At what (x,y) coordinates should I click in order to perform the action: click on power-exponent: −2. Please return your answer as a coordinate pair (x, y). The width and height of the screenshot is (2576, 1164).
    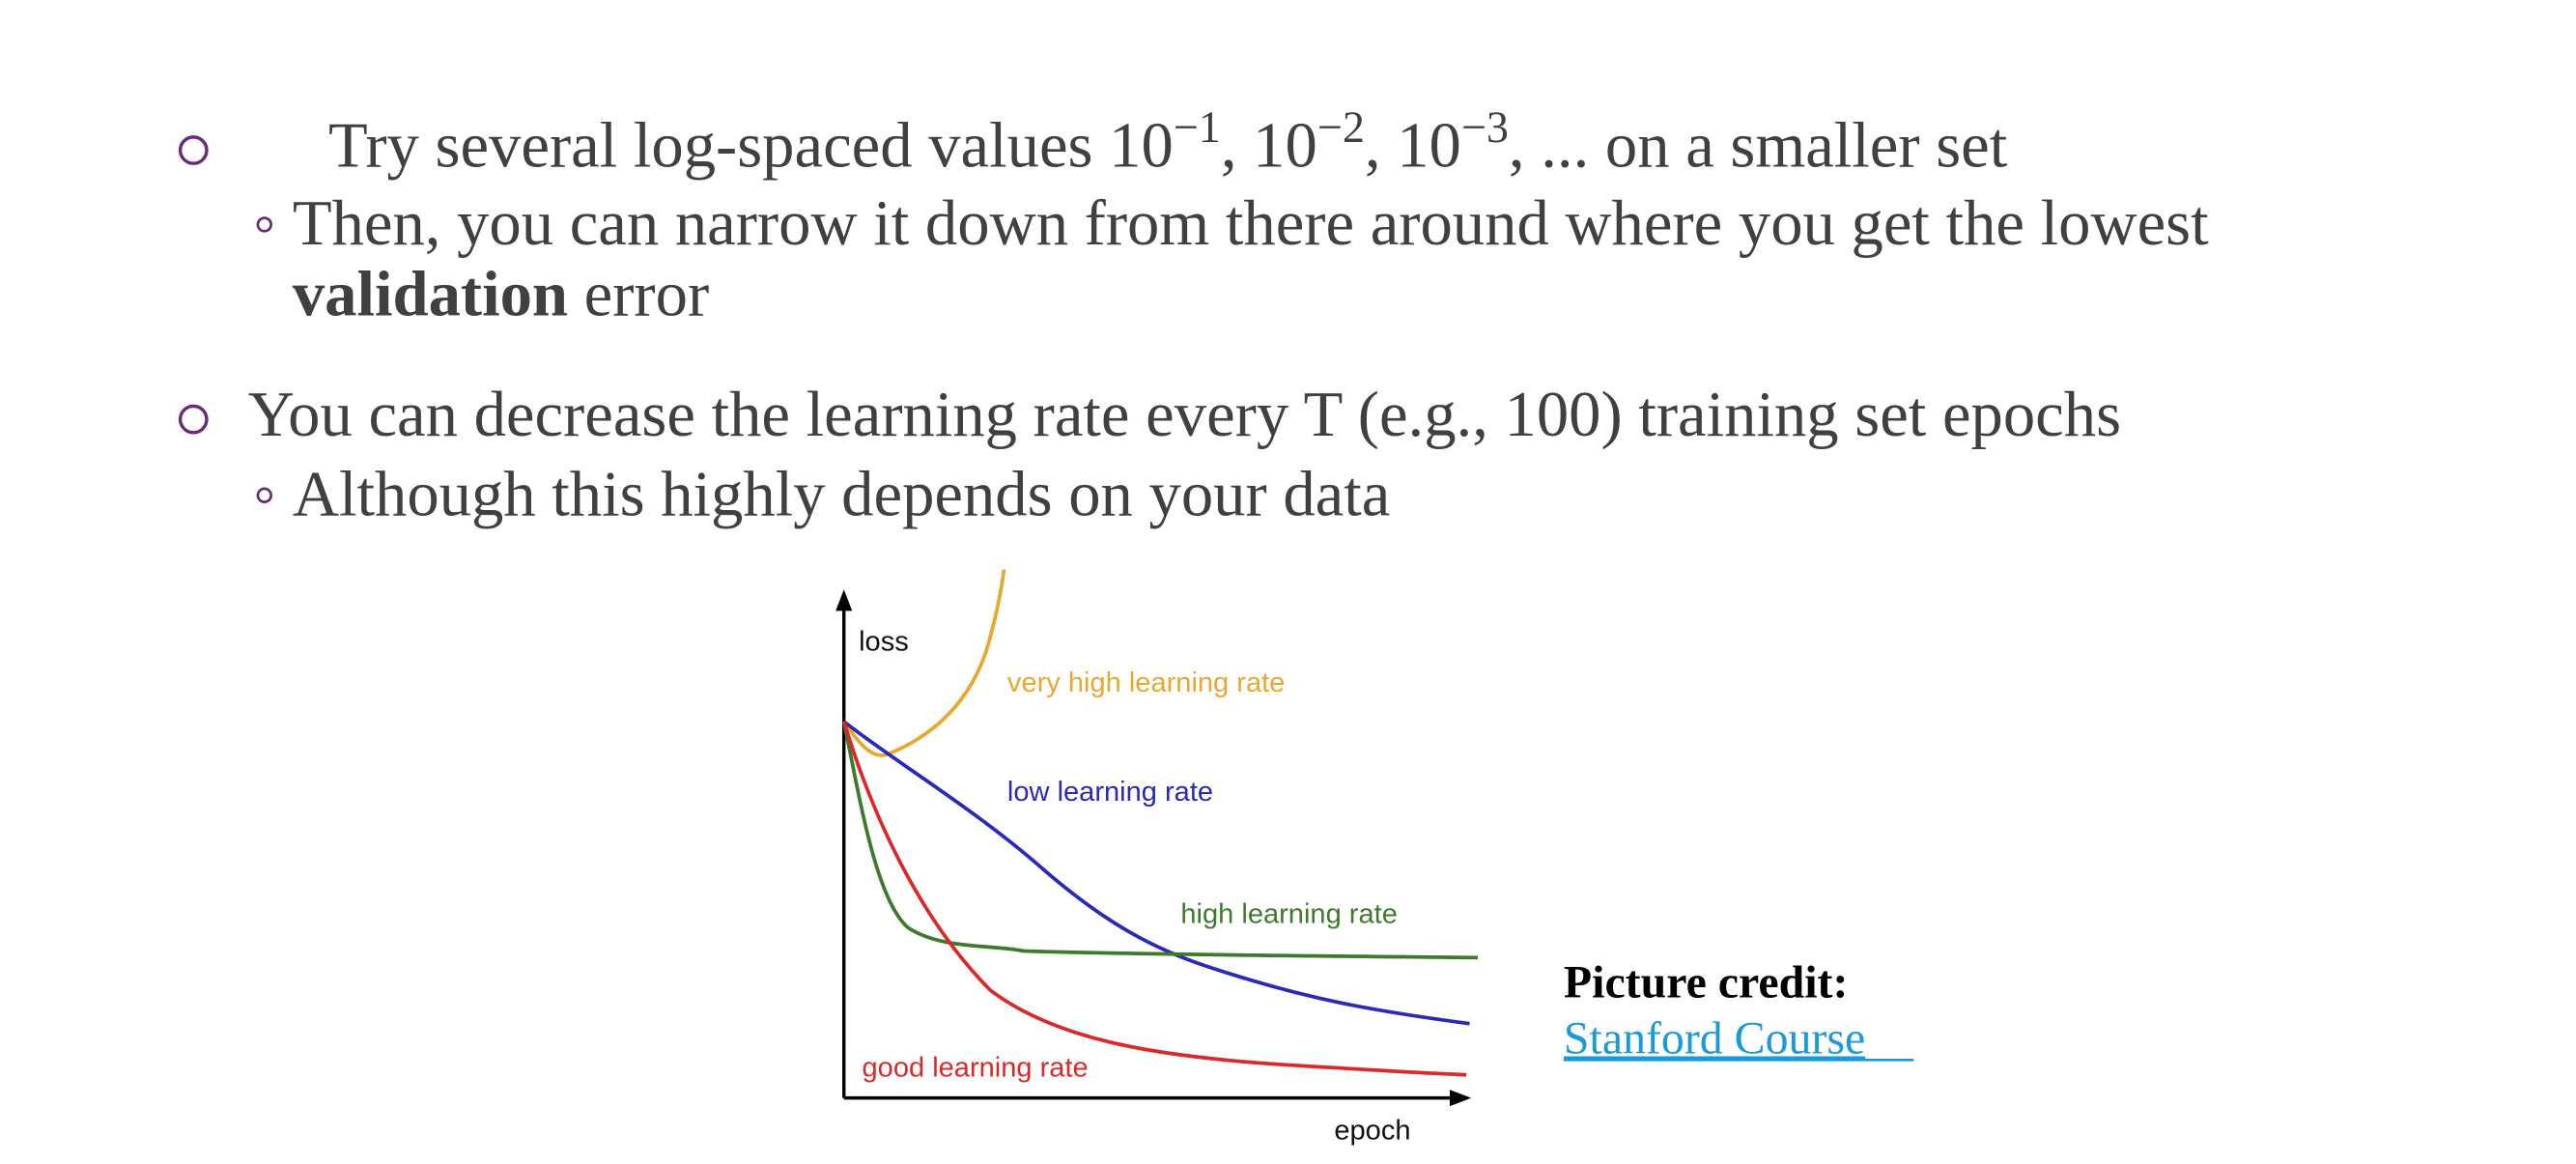
    Looking at the image, I should click on (1341, 127).